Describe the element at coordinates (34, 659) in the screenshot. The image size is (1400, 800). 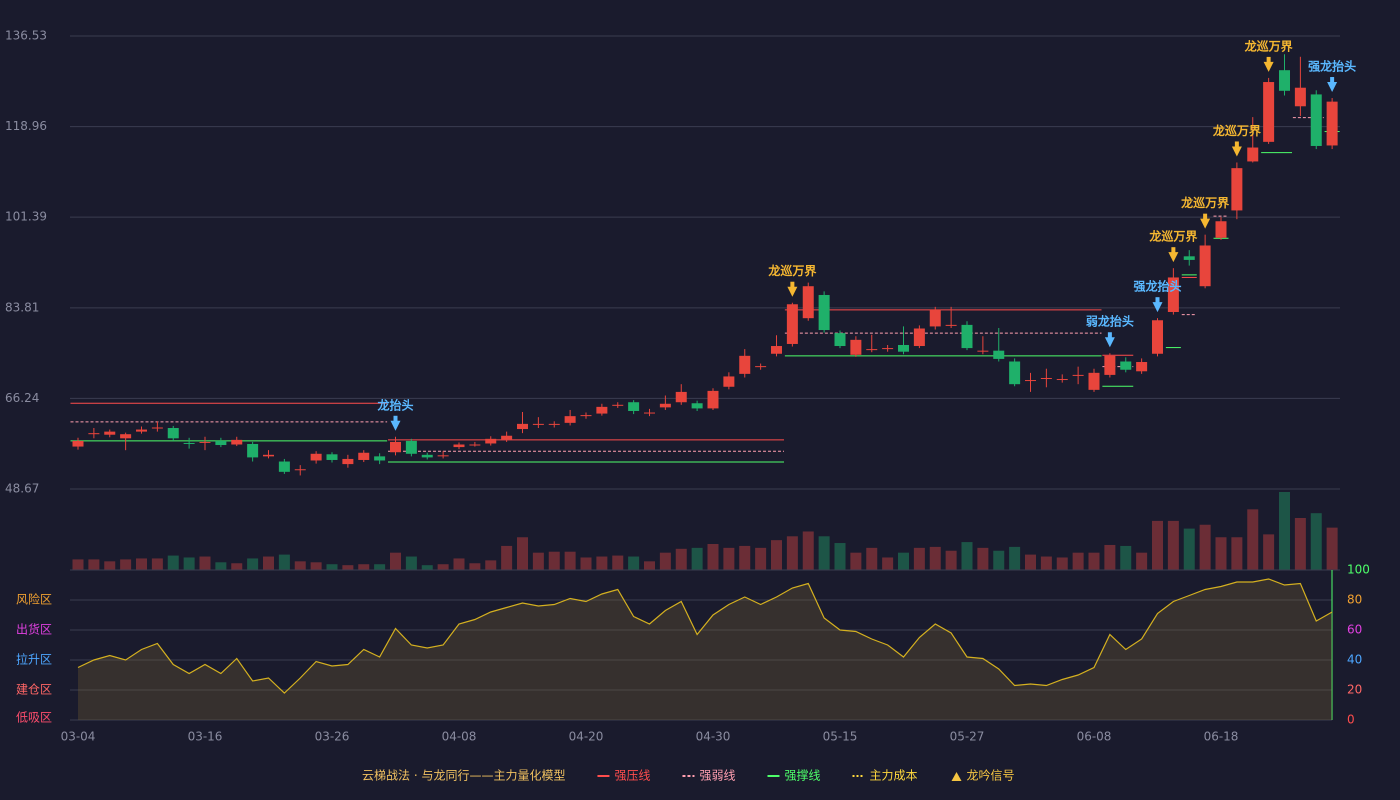
I see `zone-label: 拉升区` at that location.